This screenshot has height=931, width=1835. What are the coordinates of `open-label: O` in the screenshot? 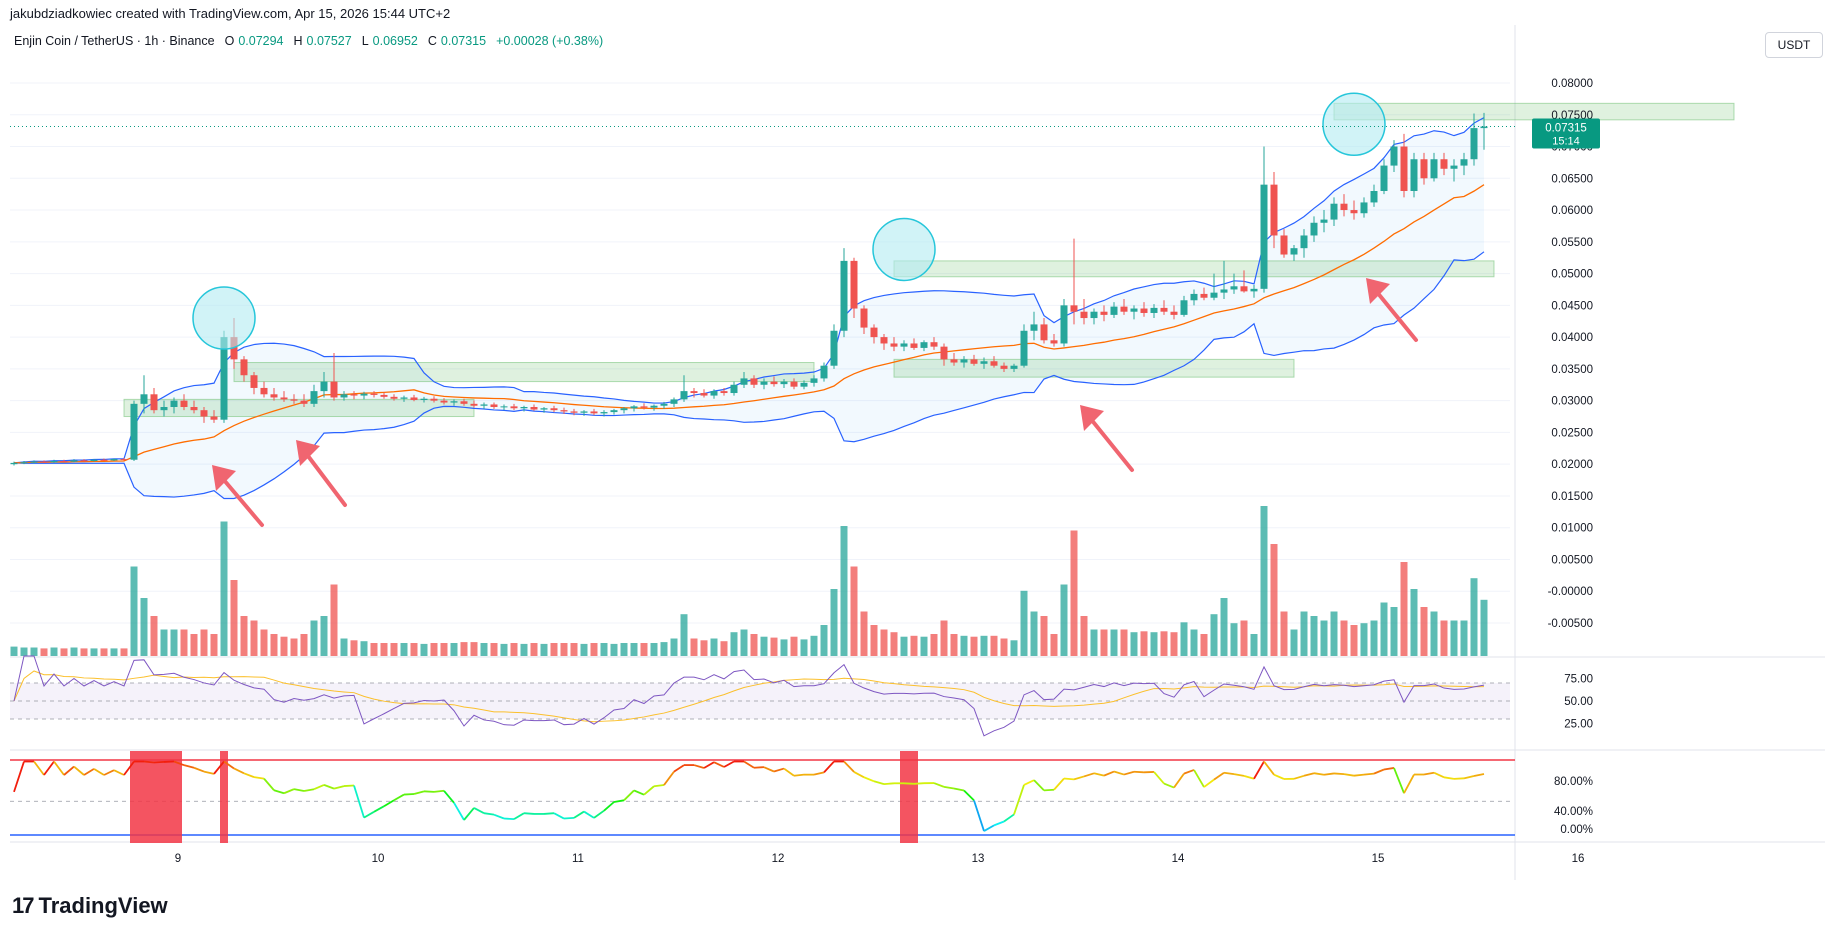 It's located at (229, 41).